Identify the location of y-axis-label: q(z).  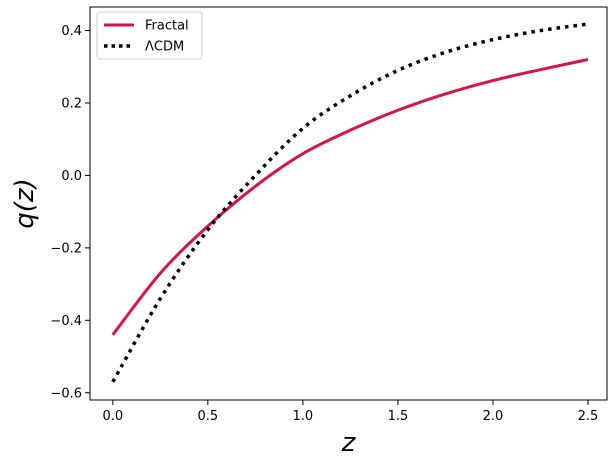
(25, 203).